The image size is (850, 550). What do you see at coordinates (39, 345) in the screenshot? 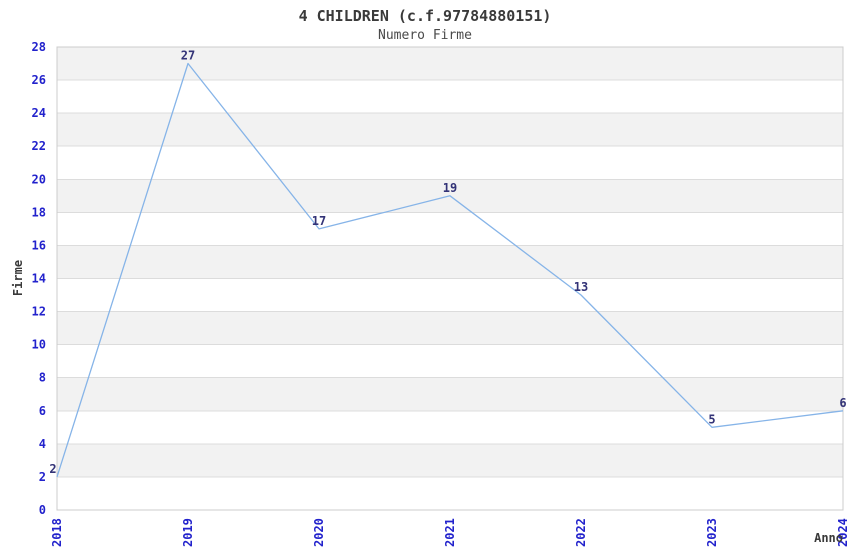
I see `y-tick-label: 10` at bounding box center [39, 345].